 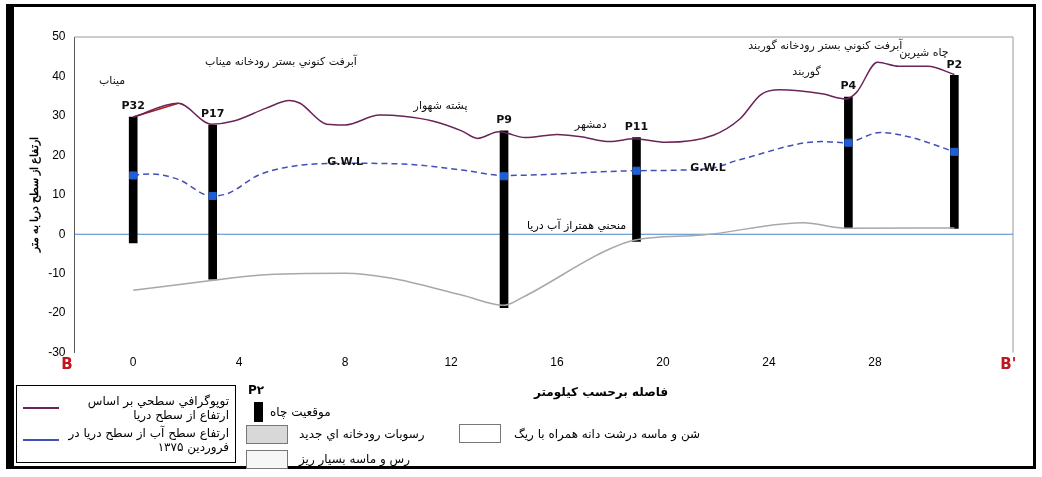 What do you see at coordinates (148, 440) in the screenshot?
I see `legend-label: ارتفاع سطح آب از سطح دريا در فروردين ۱۳۷۵` at bounding box center [148, 440].